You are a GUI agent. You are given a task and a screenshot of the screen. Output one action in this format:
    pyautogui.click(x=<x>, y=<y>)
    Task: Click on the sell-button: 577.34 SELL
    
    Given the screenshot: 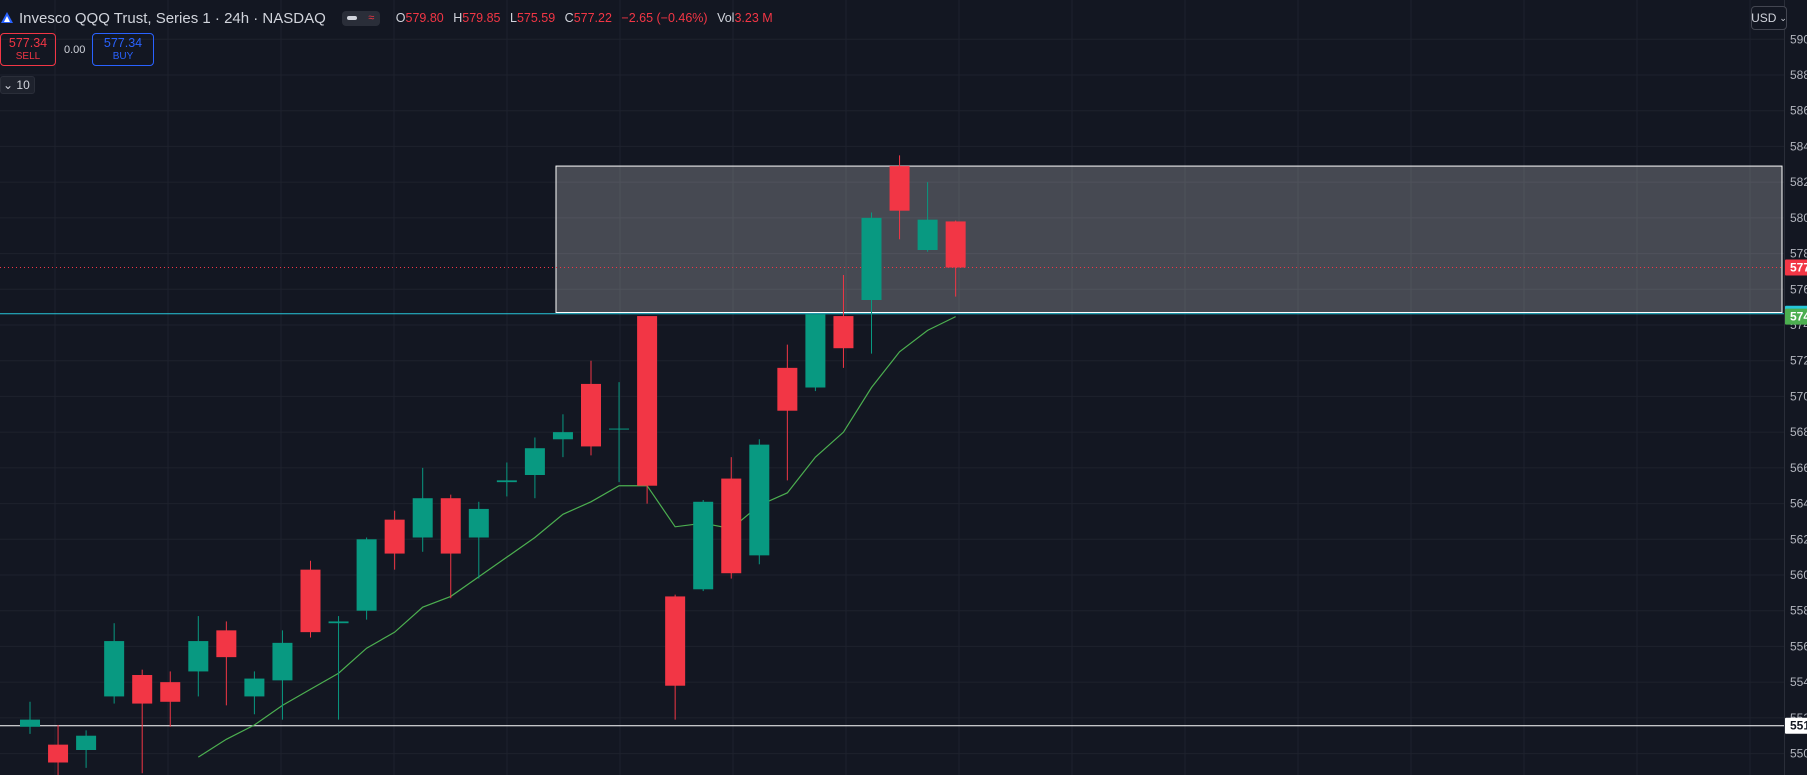 What is the action you would take?
    pyautogui.click(x=28, y=49)
    